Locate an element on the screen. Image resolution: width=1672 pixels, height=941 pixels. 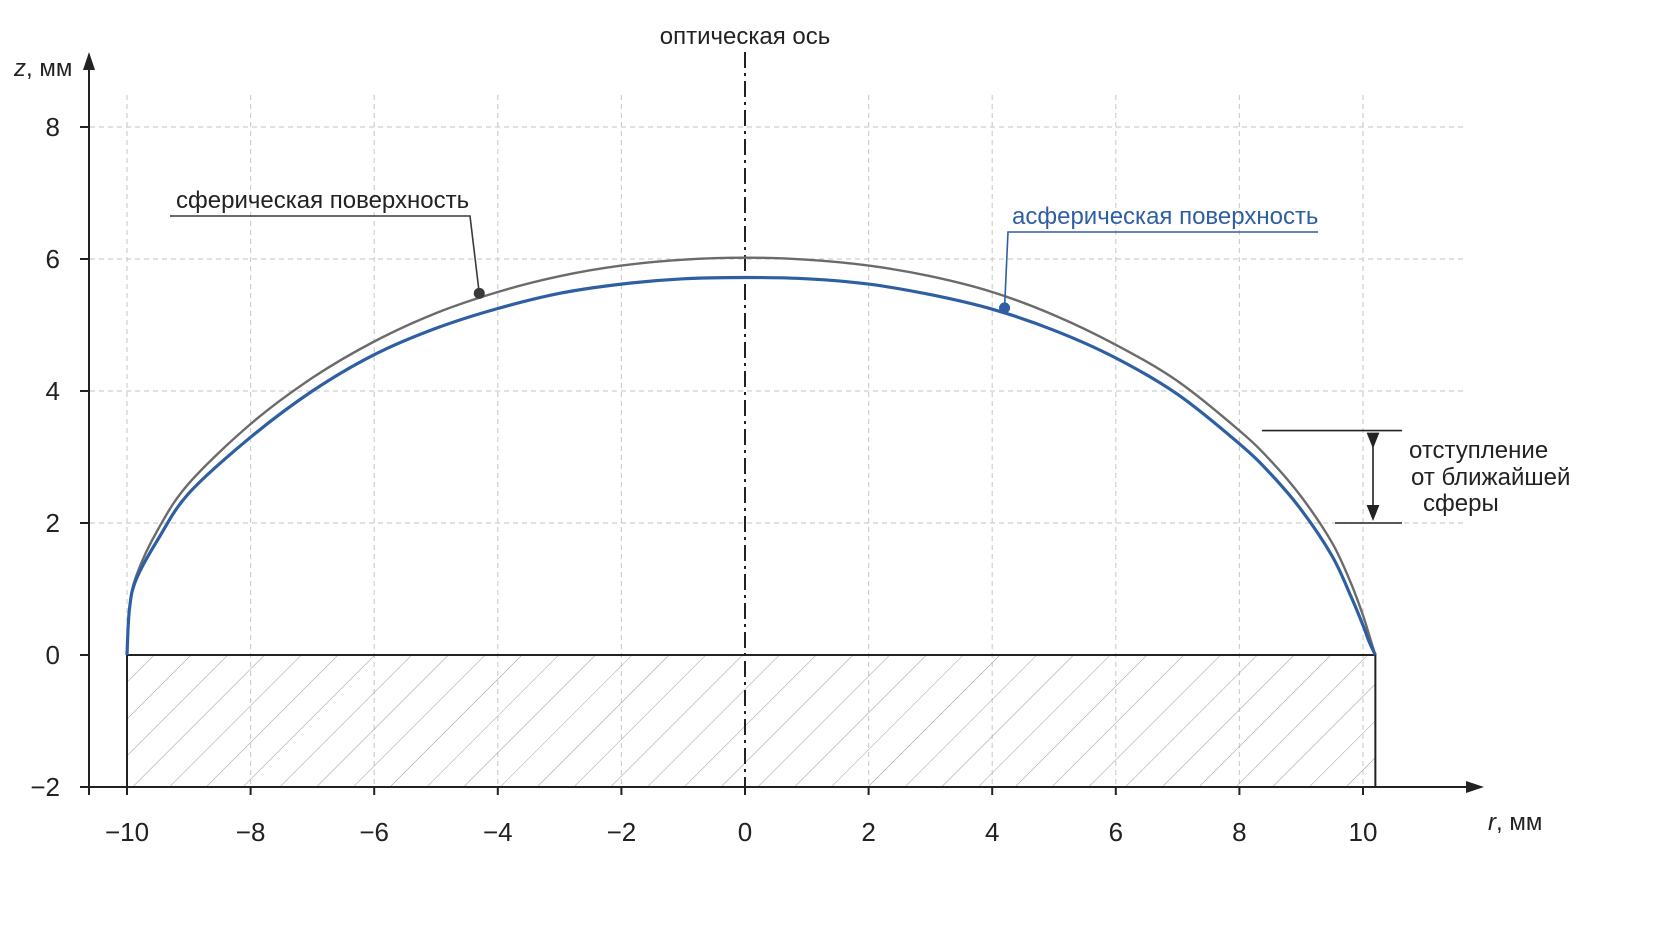
x-tick-label: −10 is located at coordinates (127, 832).